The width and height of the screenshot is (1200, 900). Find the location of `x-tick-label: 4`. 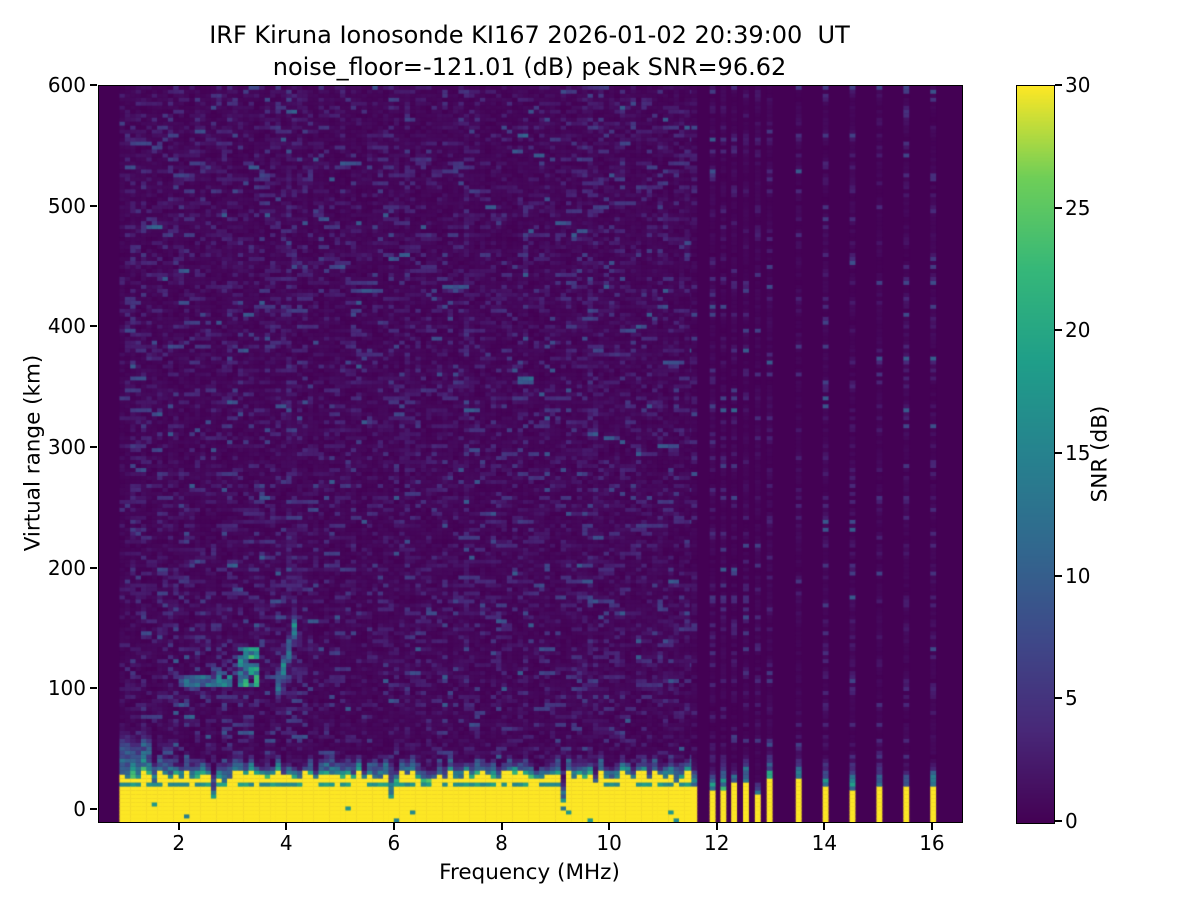

x-tick-label: 4 is located at coordinates (286, 843).